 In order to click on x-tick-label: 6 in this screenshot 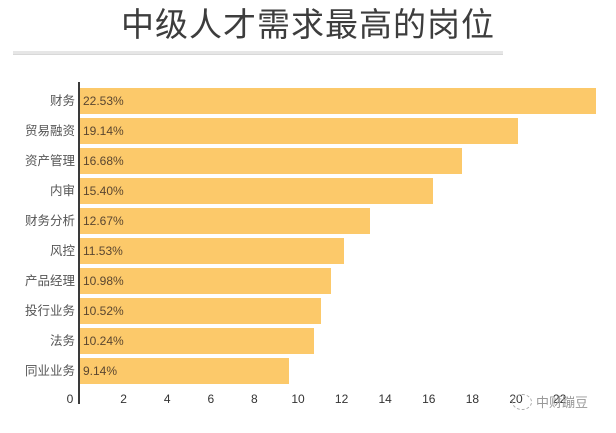, I will do `click(211, 399)`.